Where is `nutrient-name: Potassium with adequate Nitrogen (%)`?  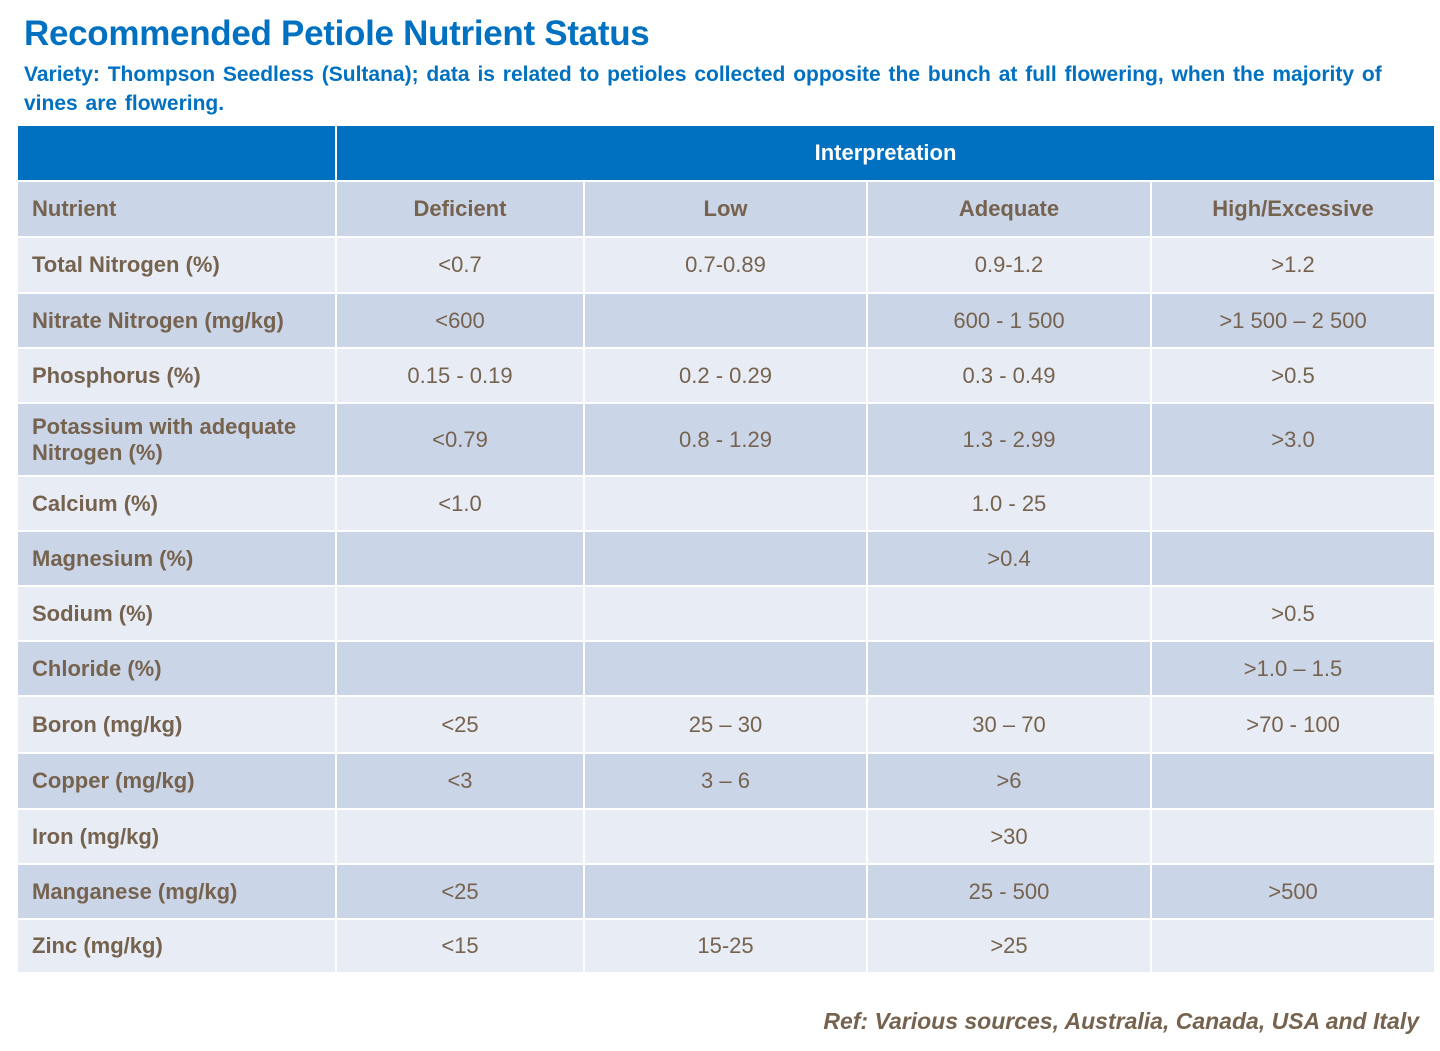
nutrient-name: Potassium with adequate Nitrogen (%) is located at coordinates (176, 439).